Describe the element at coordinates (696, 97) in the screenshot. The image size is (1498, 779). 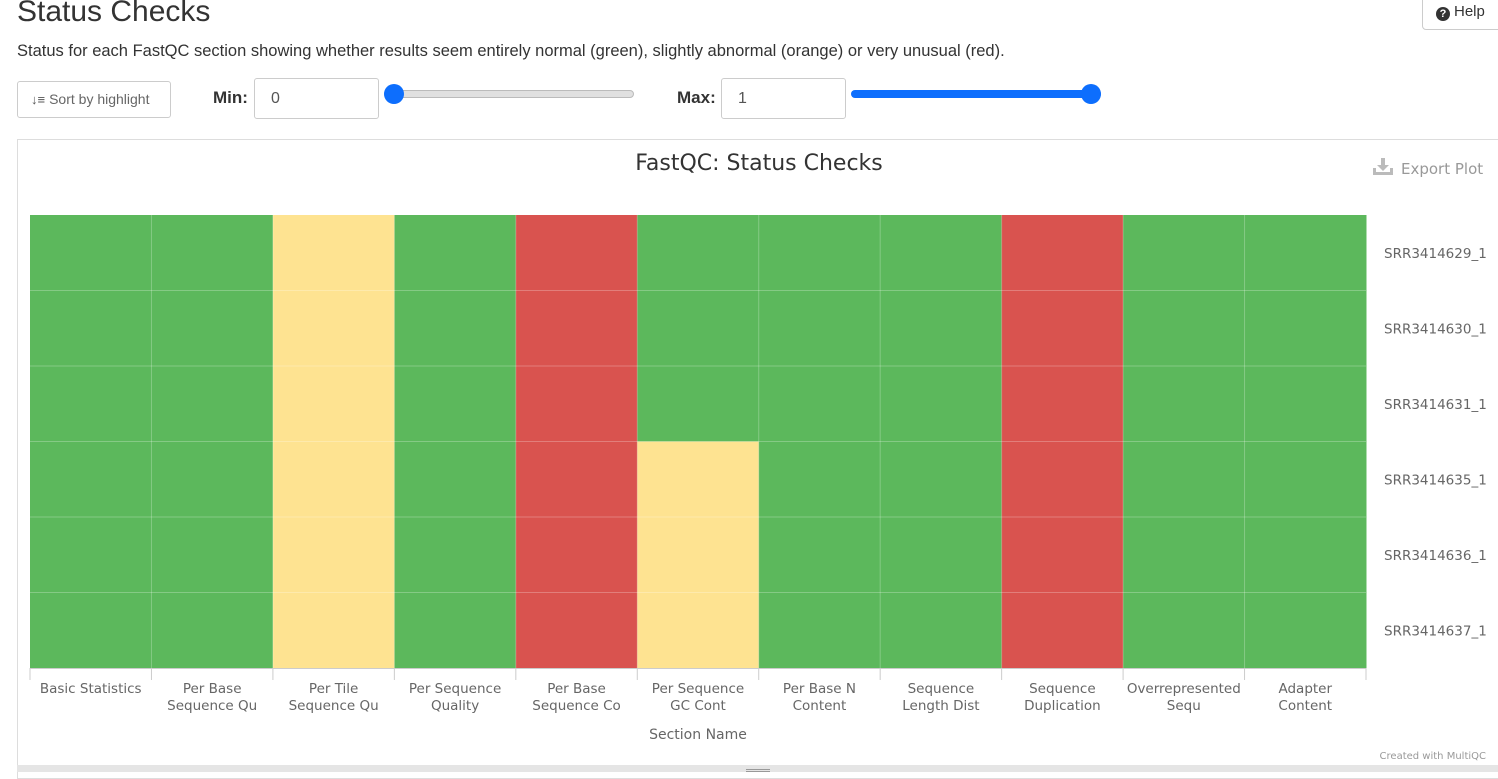
I see `max-label: Max:` at that location.